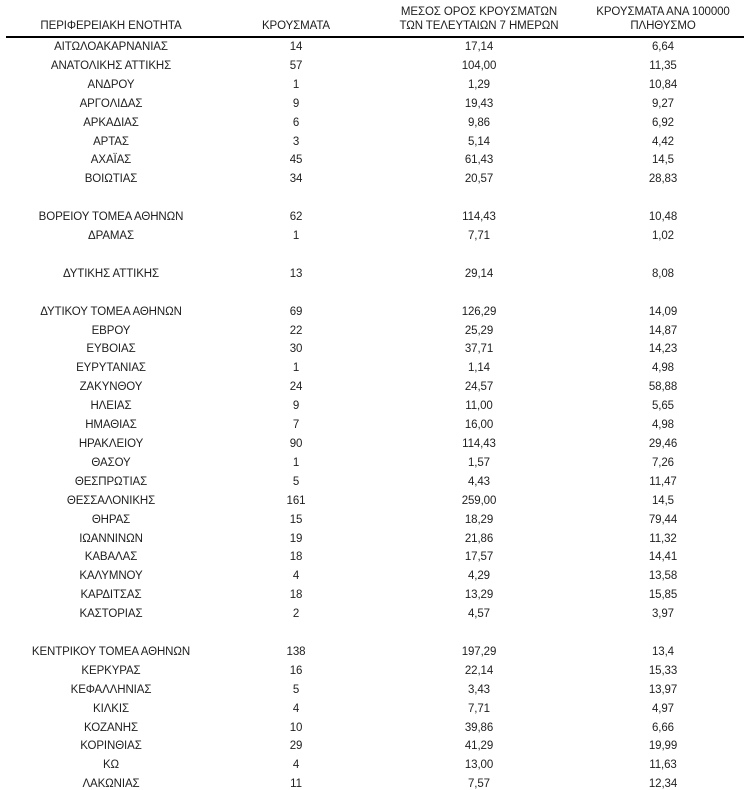  What do you see at coordinates (296, 538) in the screenshot?
I see `cases-cell: 19` at bounding box center [296, 538].